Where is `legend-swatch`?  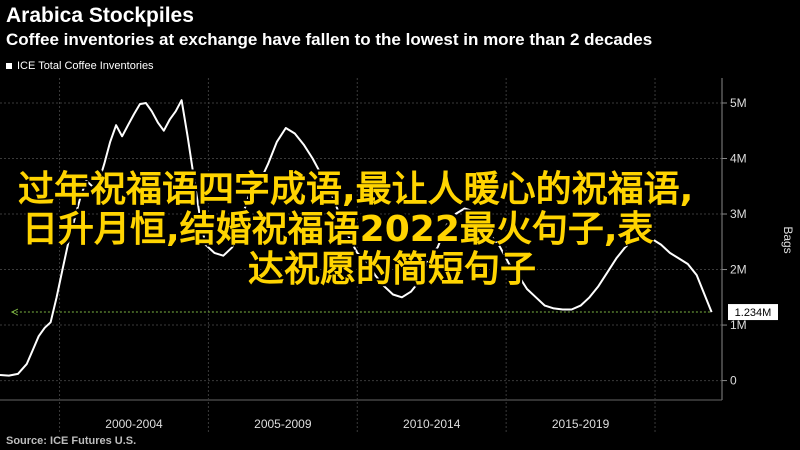
legend-swatch is located at coordinates (9, 66).